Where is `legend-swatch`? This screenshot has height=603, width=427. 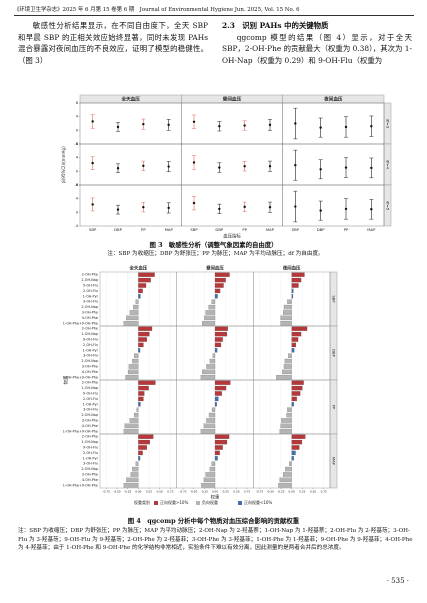 legend-swatch is located at coordinates (198, 503).